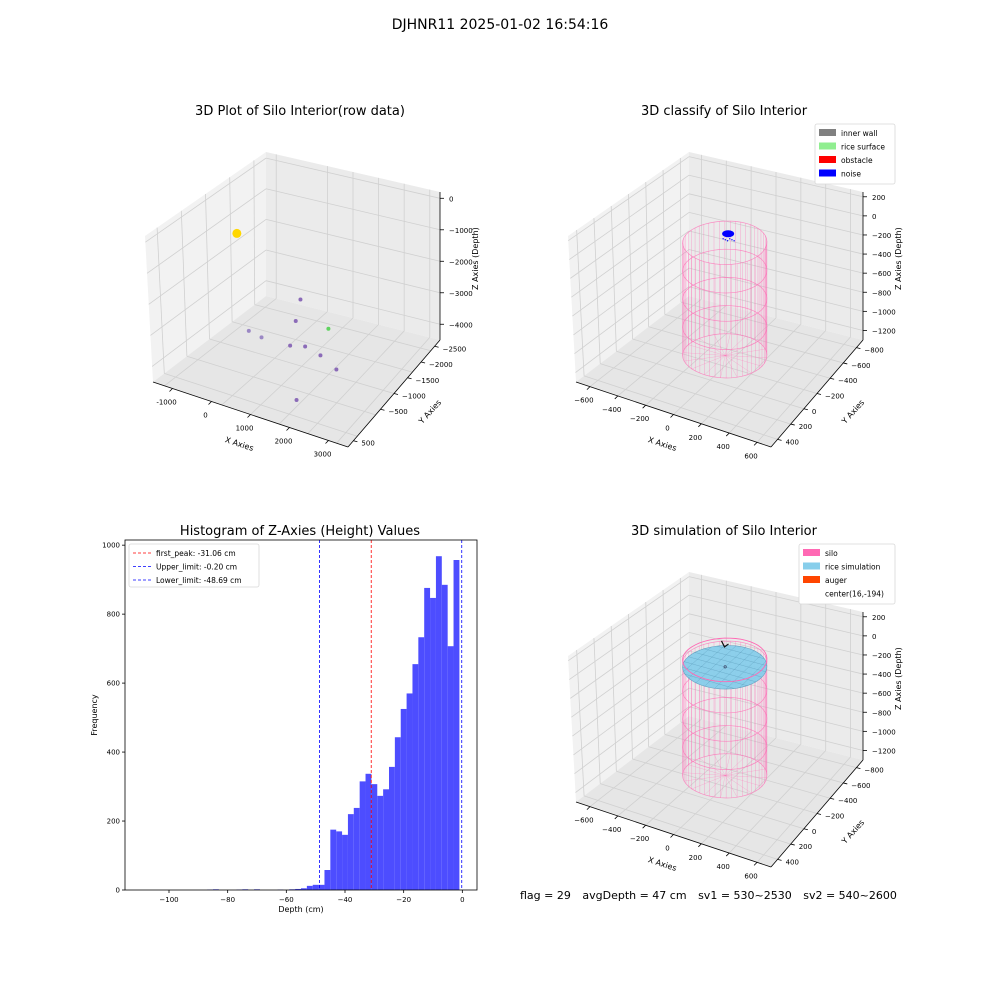  What do you see at coordinates (545, 895) in the screenshot?
I see `flag-text: flag = 29` at bounding box center [545, 895].